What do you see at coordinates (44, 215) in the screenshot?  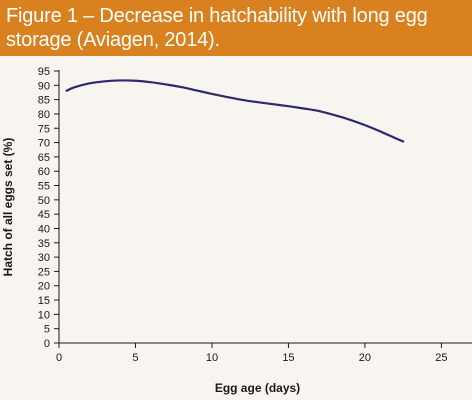 I see `y-tick-label: 45` at bounding box center [44, 215].